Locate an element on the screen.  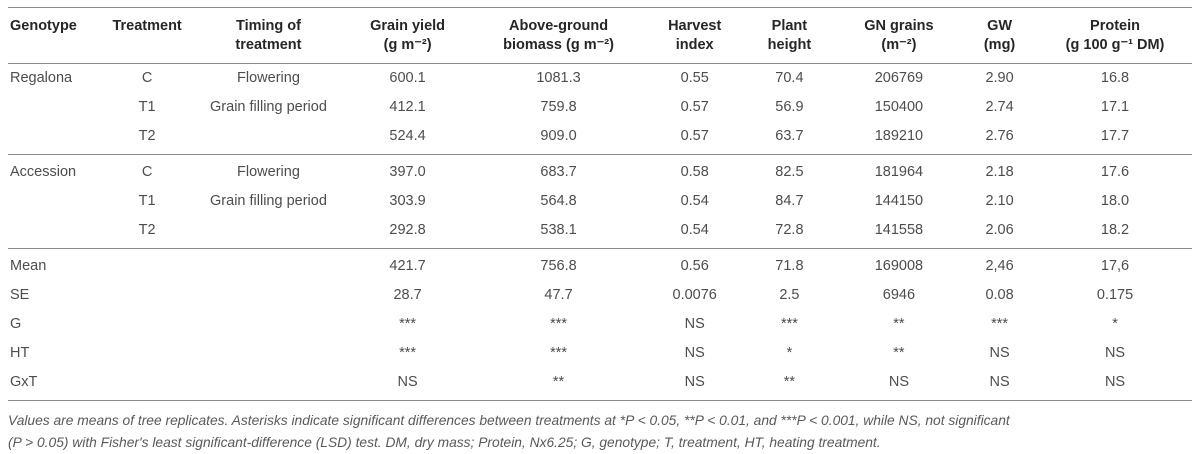
table-cell: 70.4 is located at coordinates (789, 78).